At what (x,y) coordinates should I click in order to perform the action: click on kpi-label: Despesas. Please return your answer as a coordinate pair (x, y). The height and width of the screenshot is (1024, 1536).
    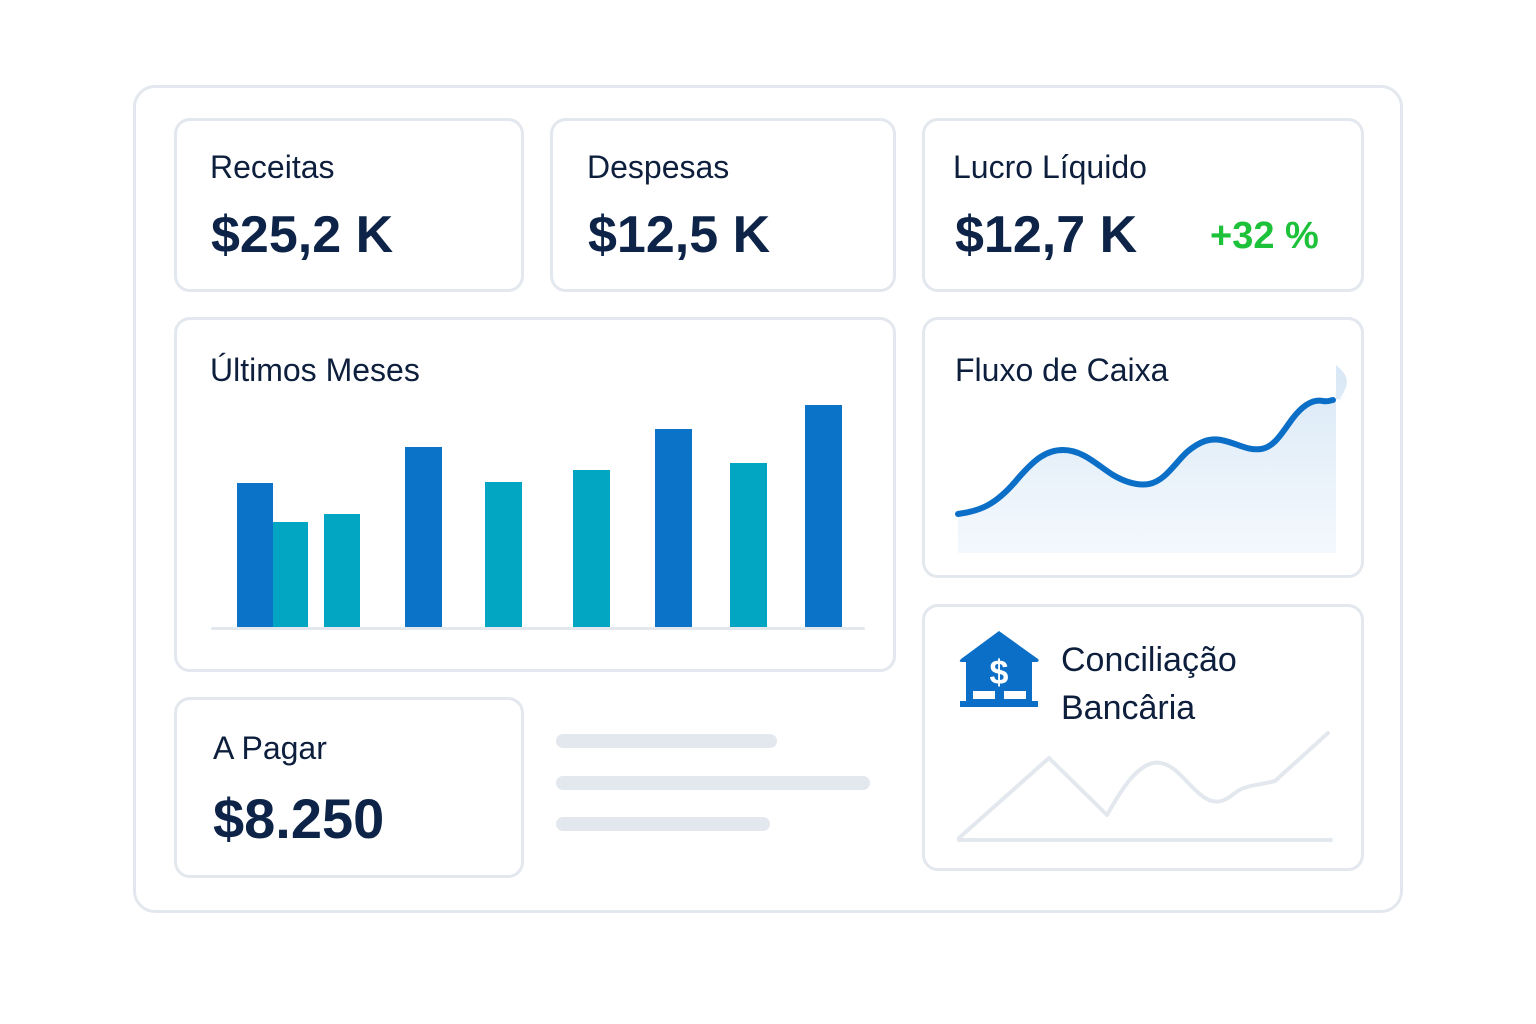
    Looking at the image, I should click on (658, 167).